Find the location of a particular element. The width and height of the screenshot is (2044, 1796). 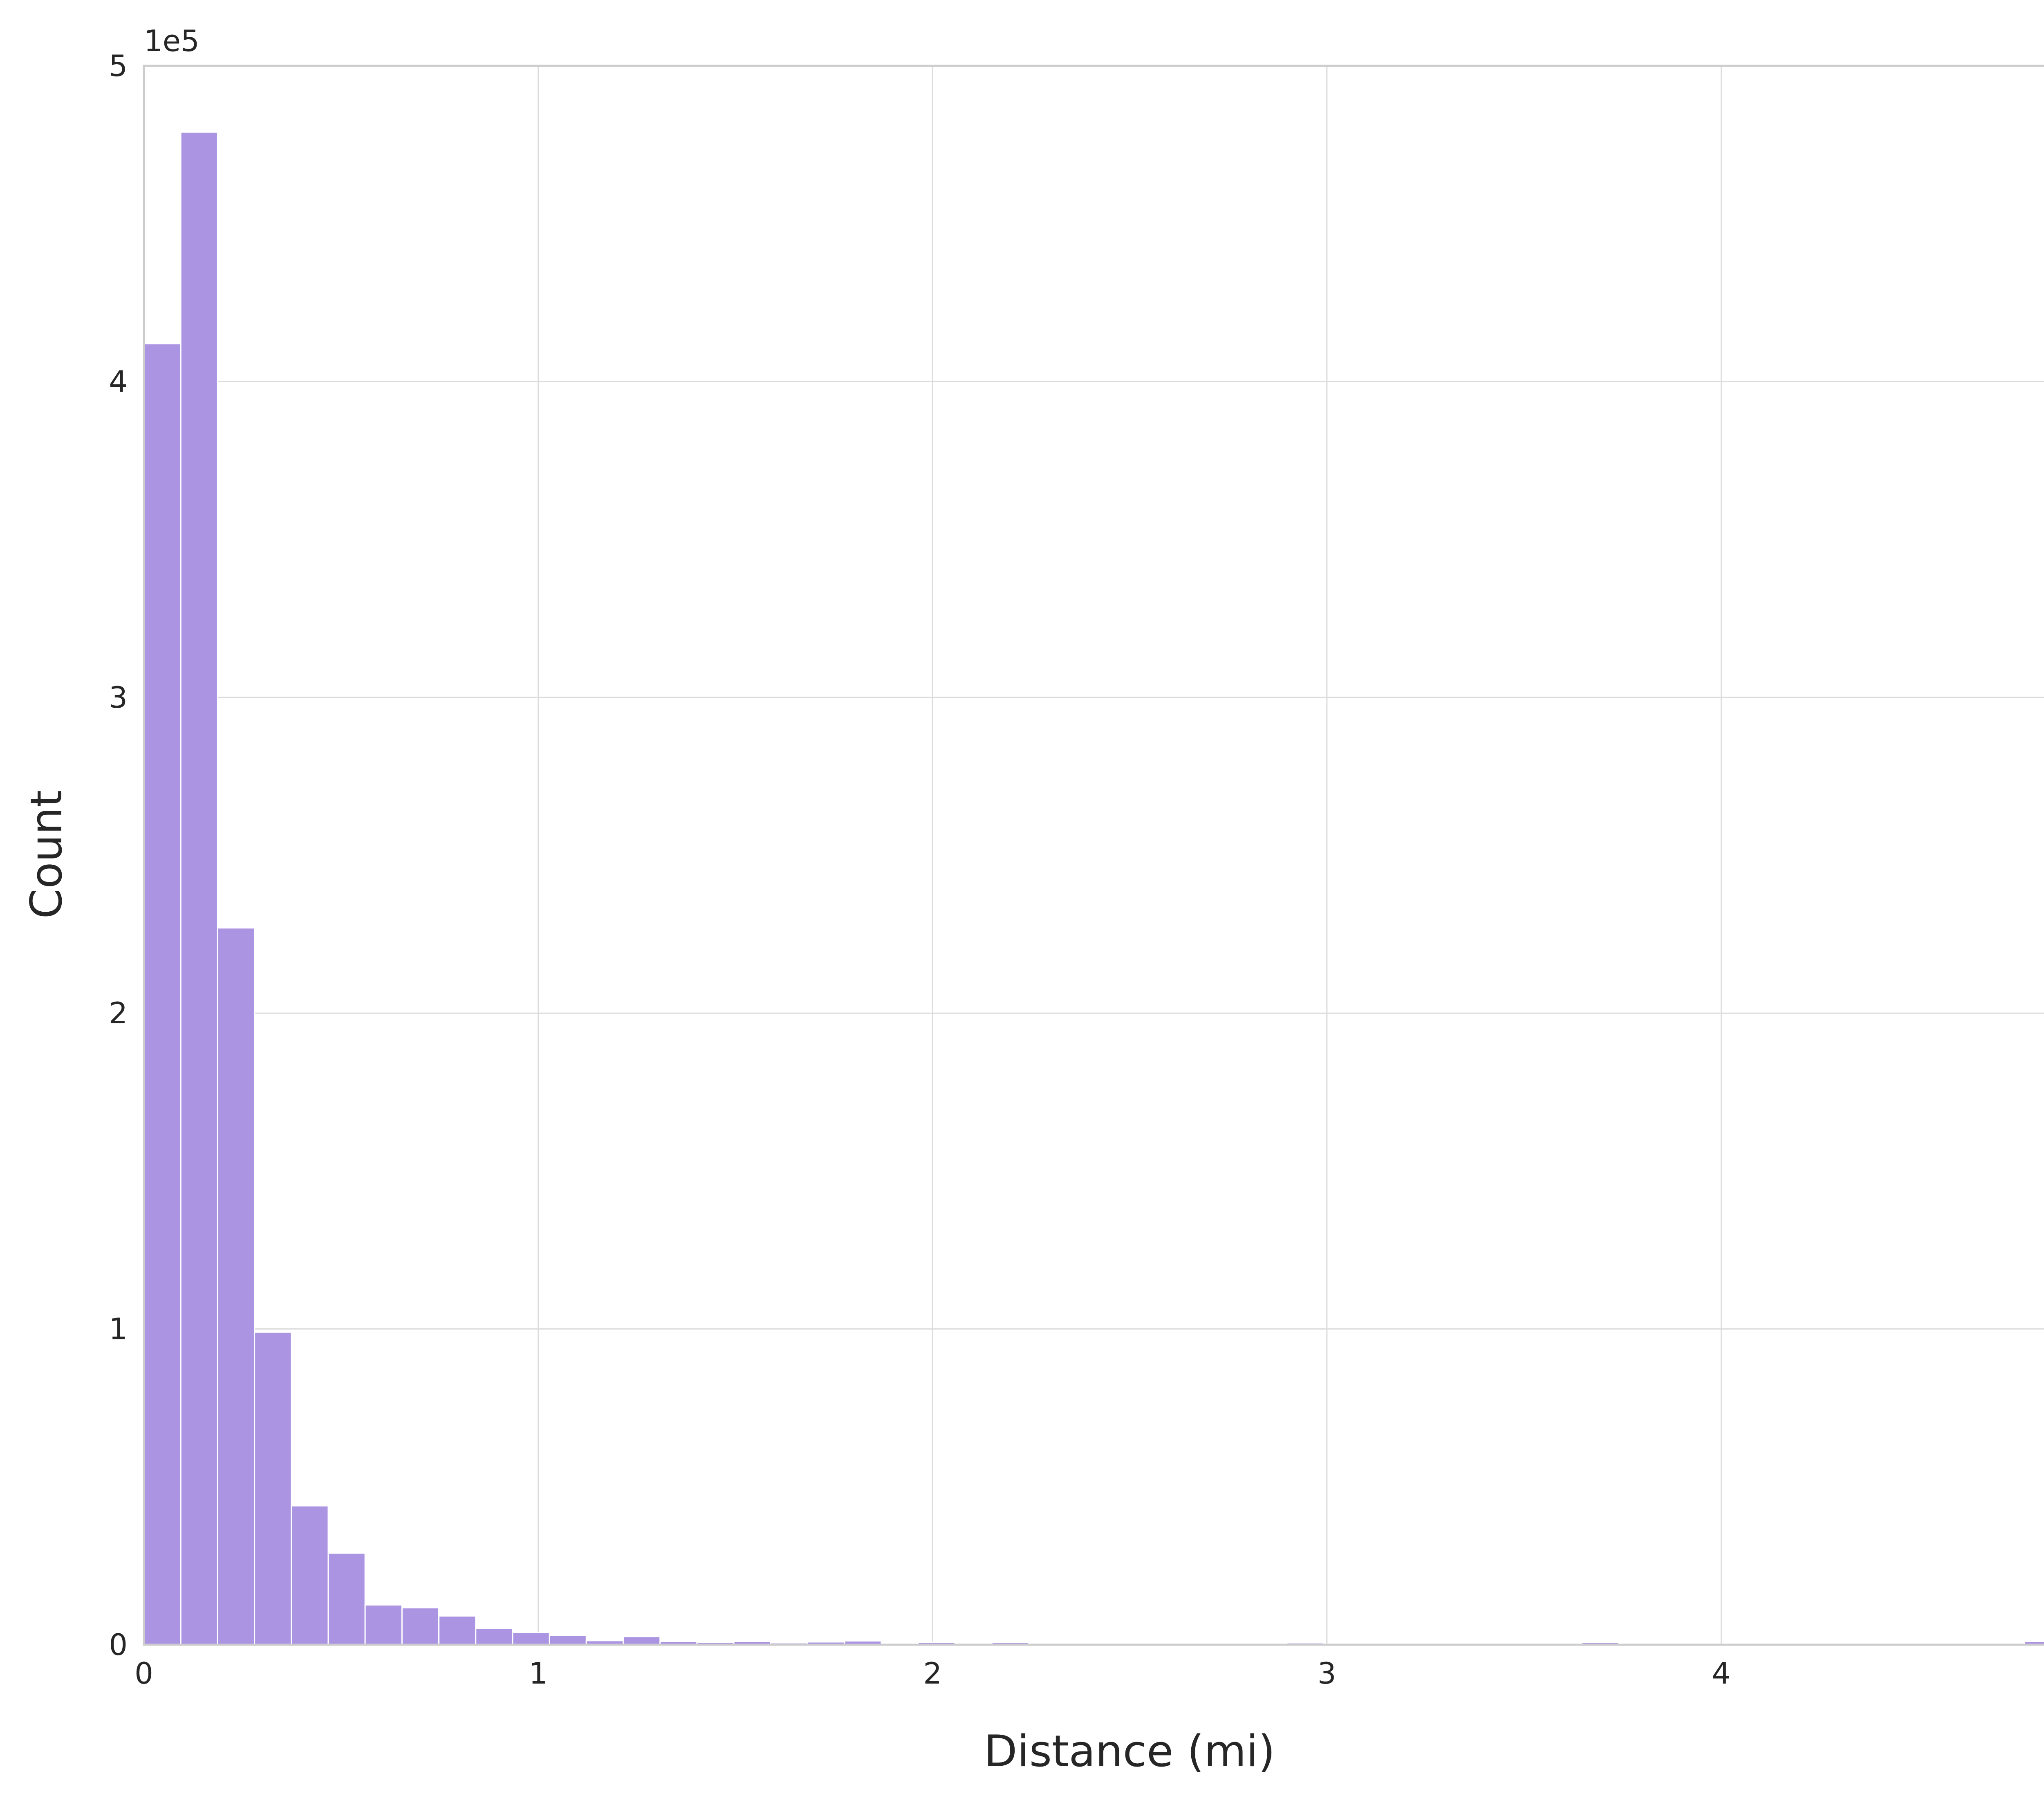

x-tick-label: 1 is located at coordinates (539, 1673).